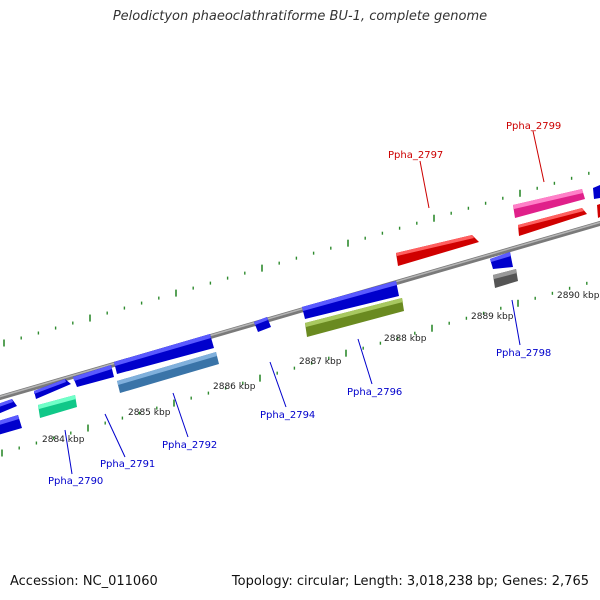 The width and height of the screenshot is (600, 600). I want to click on gene-label-ppha-2794: Ppha_2794, so click(287, 415).